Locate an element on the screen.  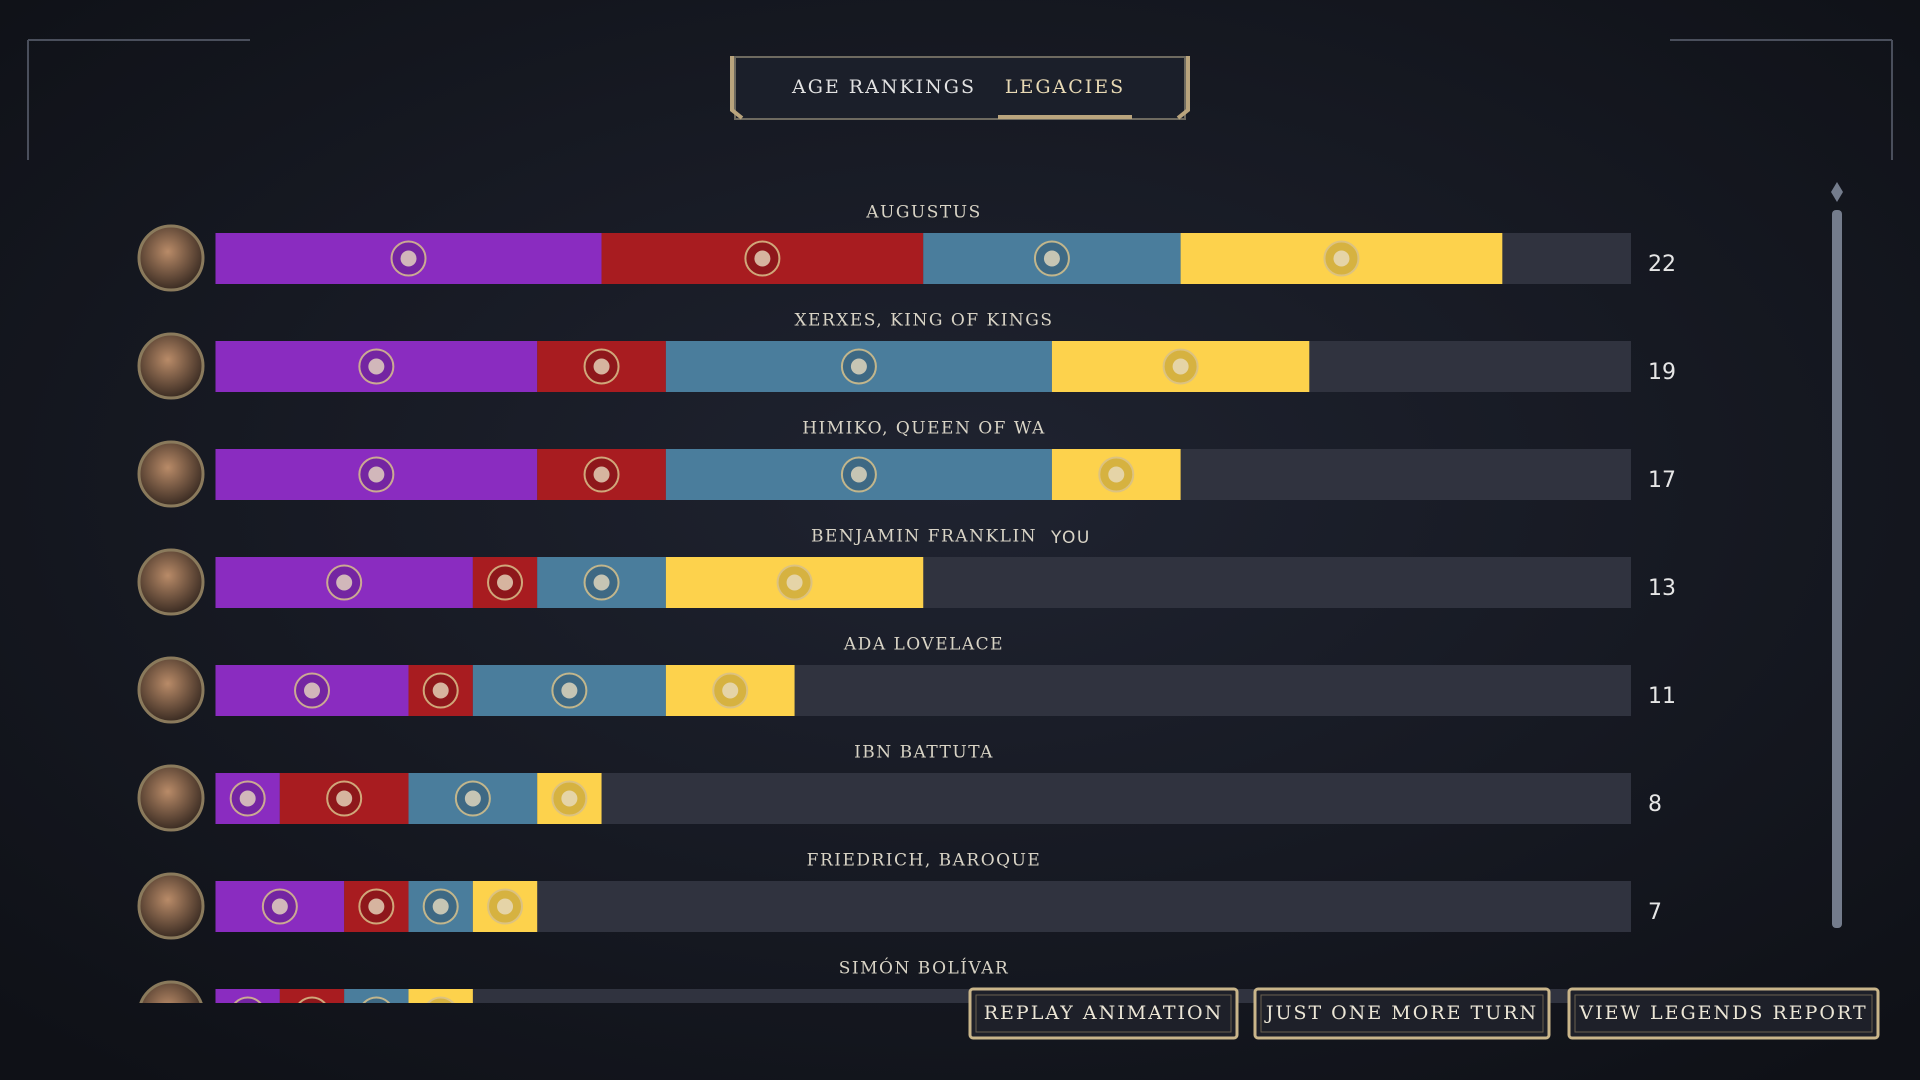
score: 13 is located at coordinates (1662, 588).